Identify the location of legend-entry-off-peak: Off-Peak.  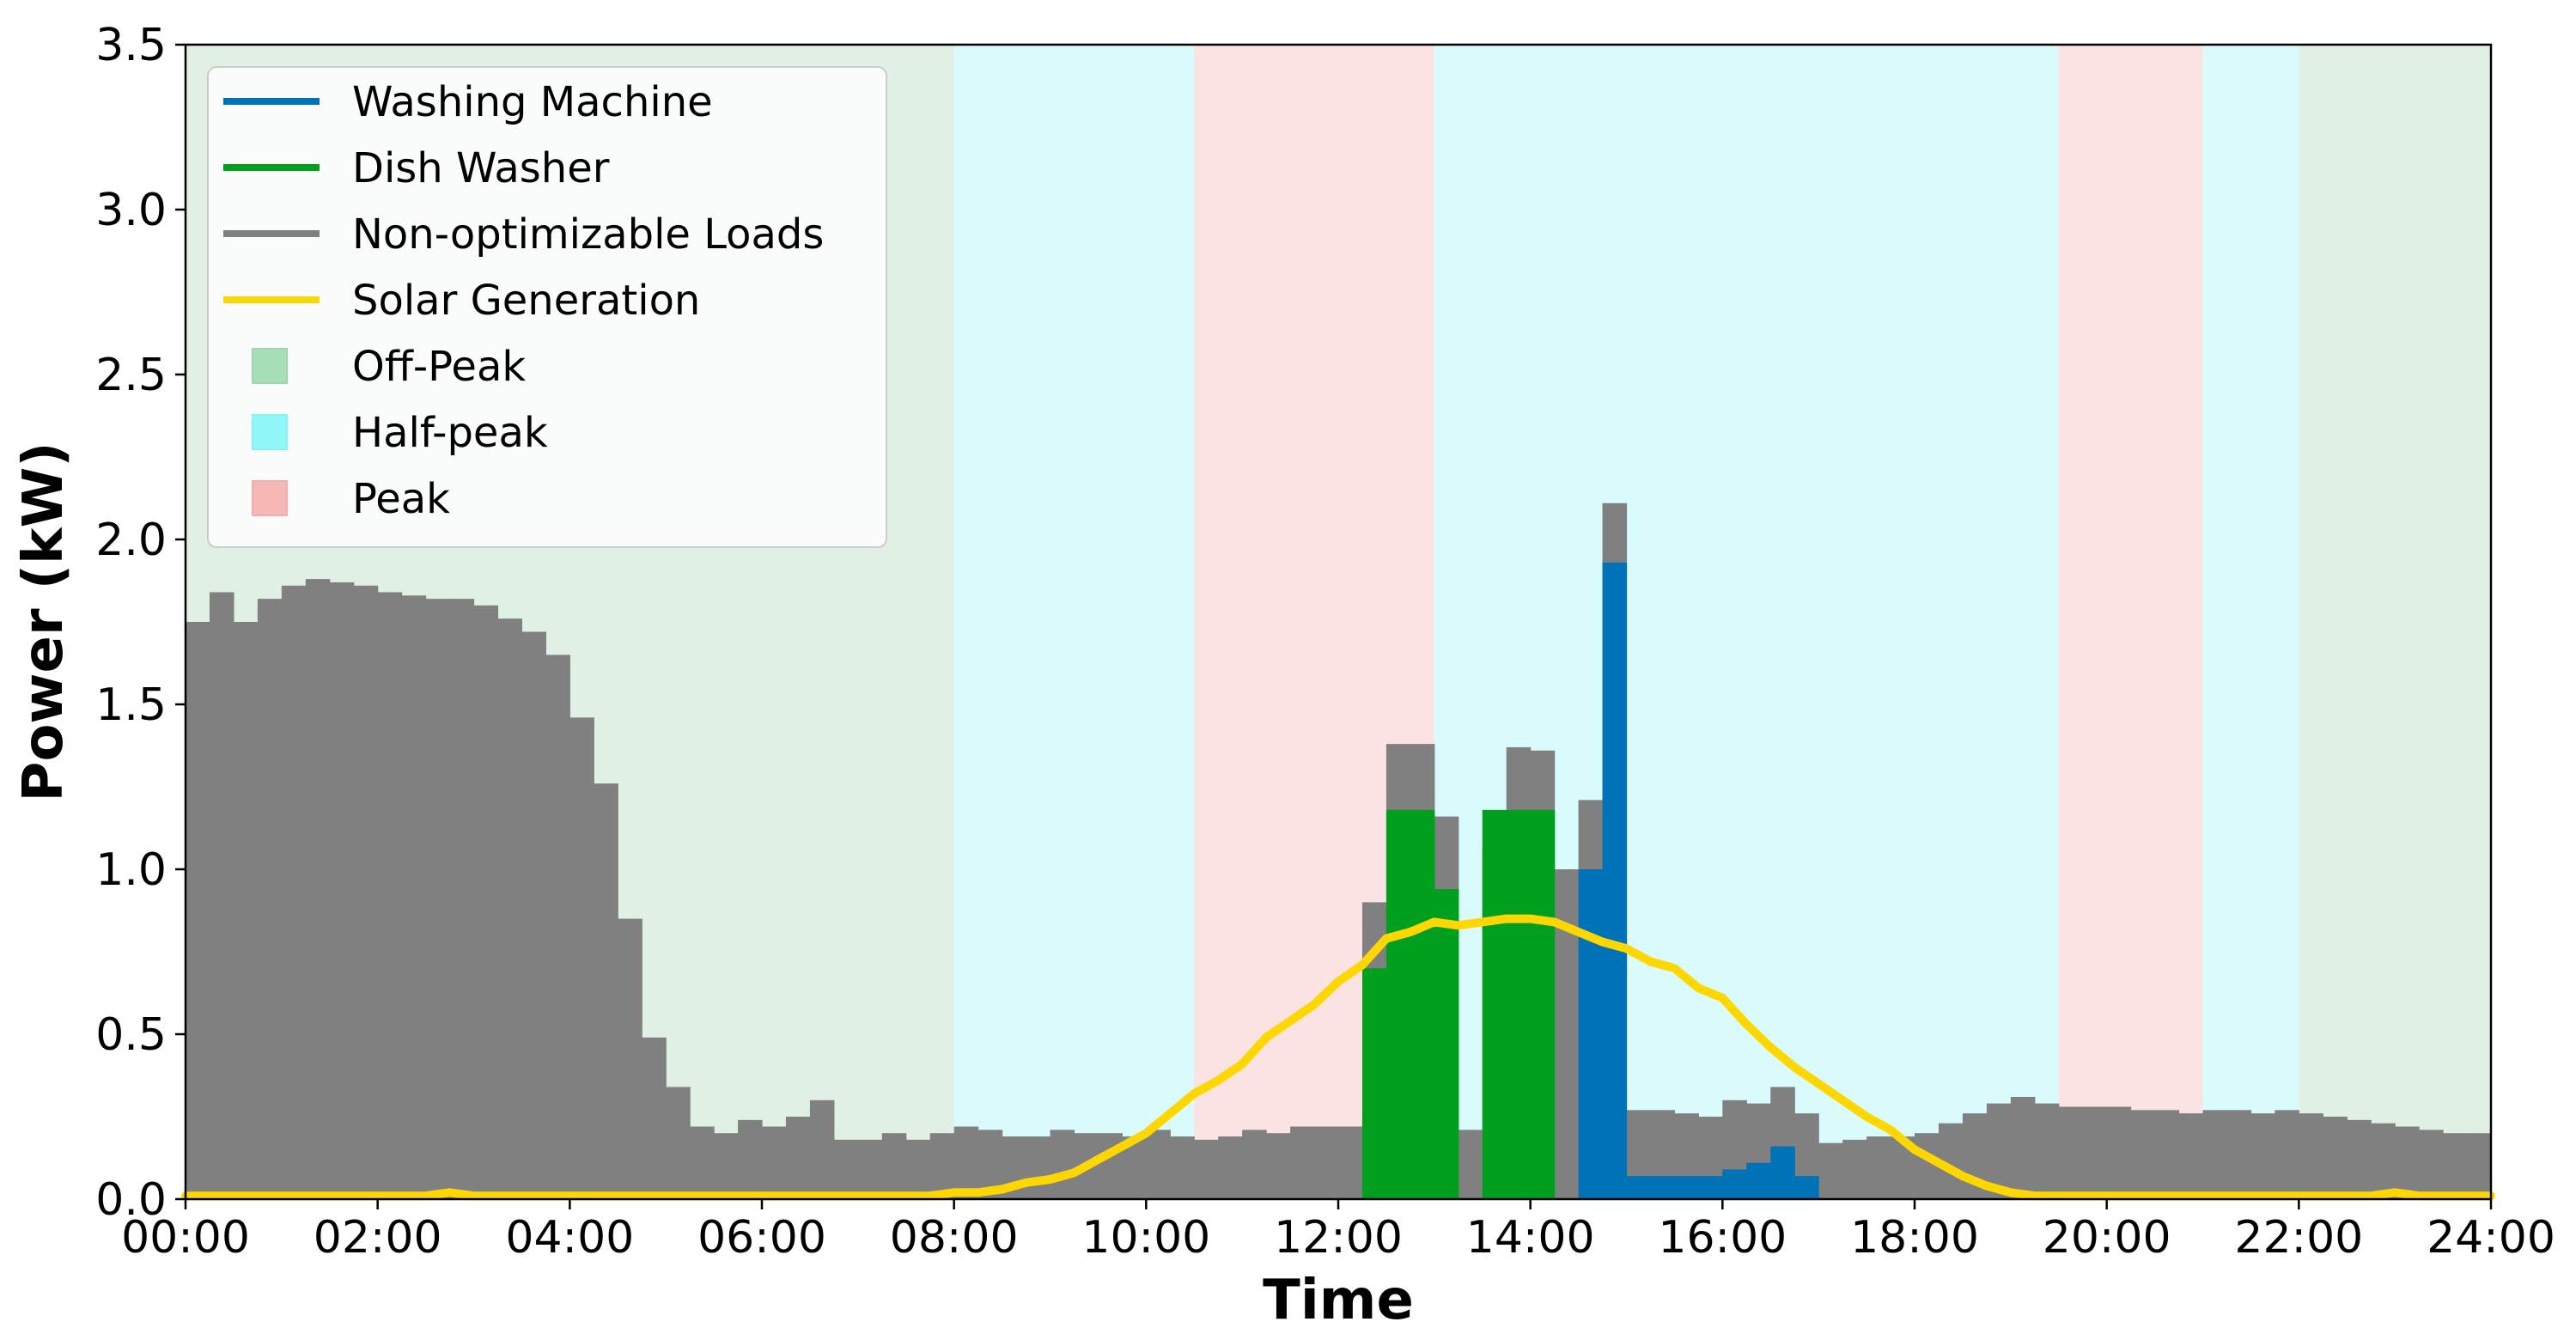
(389, 367).